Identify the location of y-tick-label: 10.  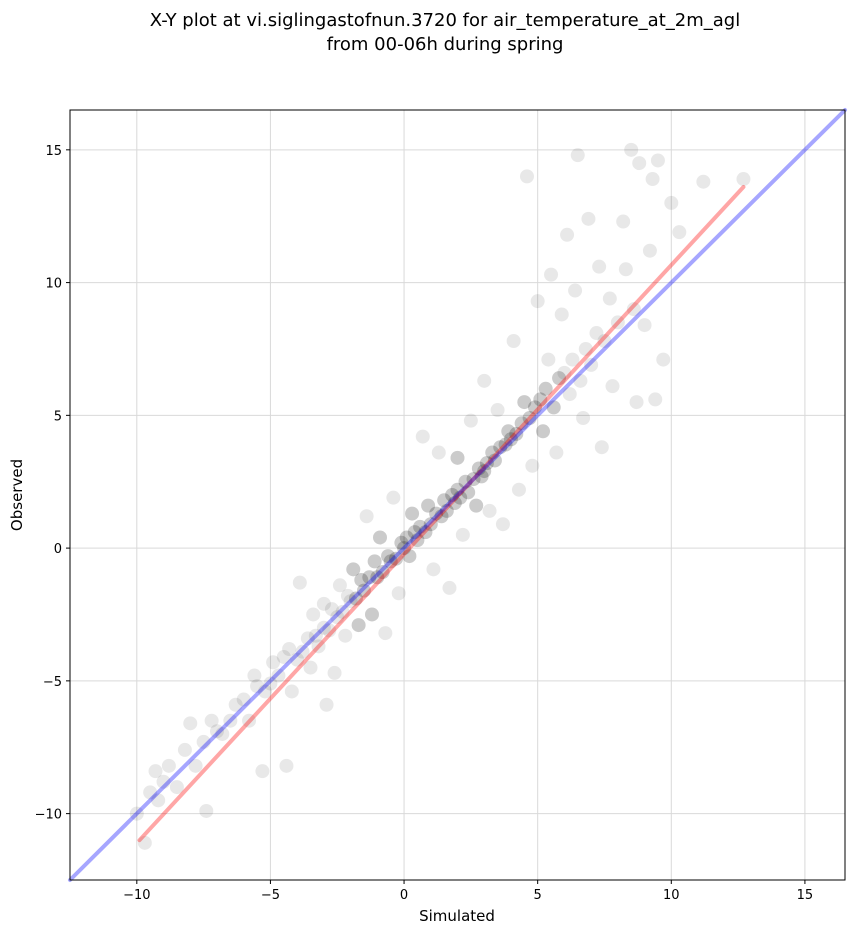
(53, 284).